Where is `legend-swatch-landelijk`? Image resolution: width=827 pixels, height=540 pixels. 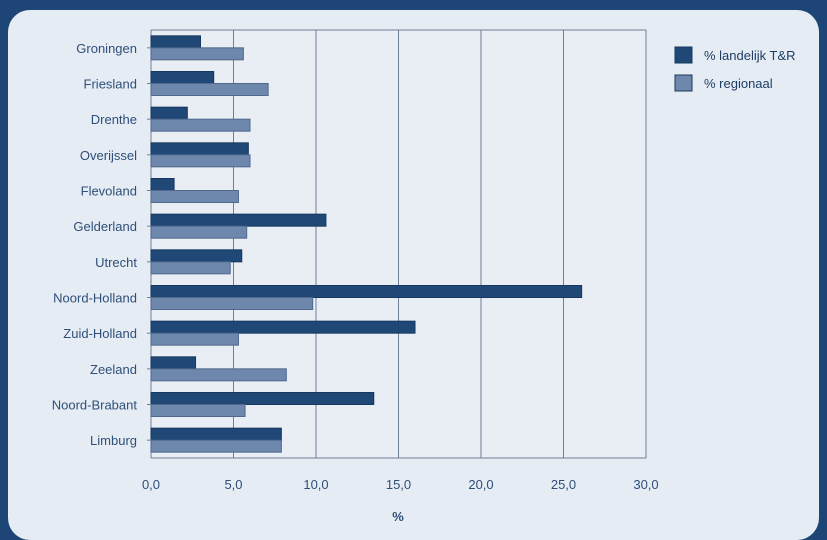
legend-swatch-landelijk is located at coordinates (683, 55).